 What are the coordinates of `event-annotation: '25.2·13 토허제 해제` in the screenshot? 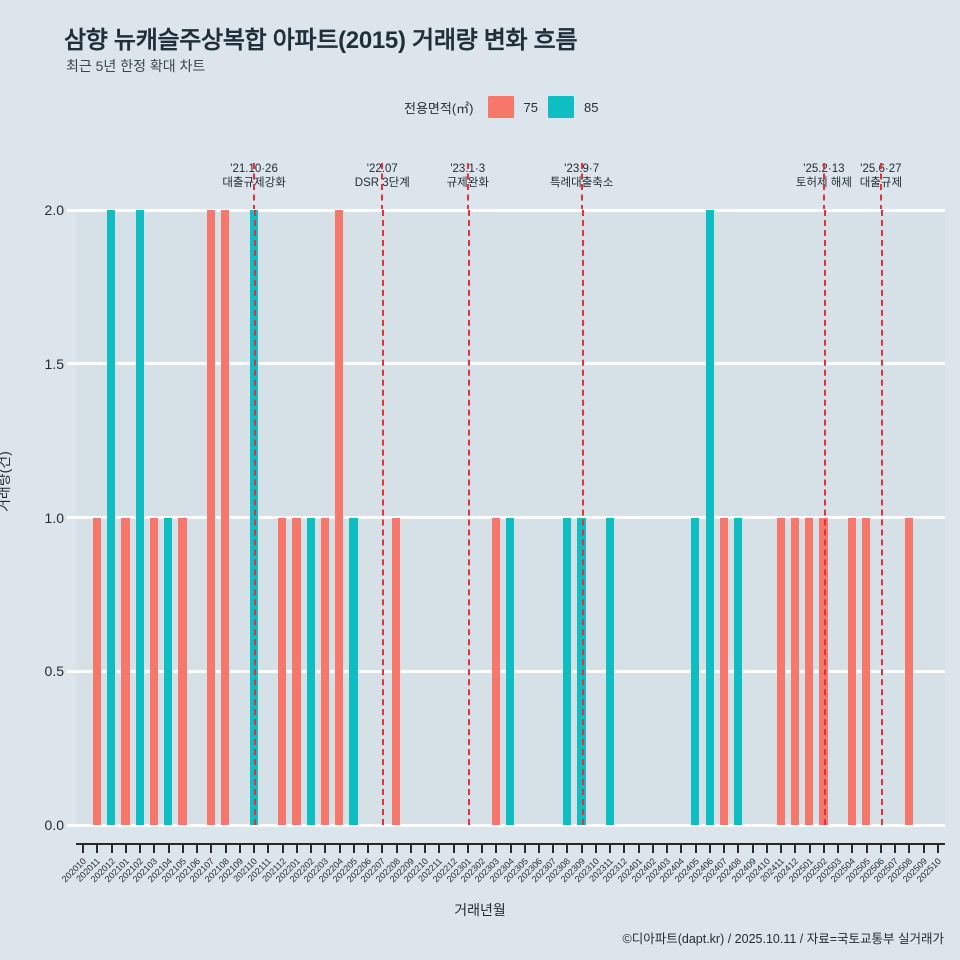 It's located at (824, 176).